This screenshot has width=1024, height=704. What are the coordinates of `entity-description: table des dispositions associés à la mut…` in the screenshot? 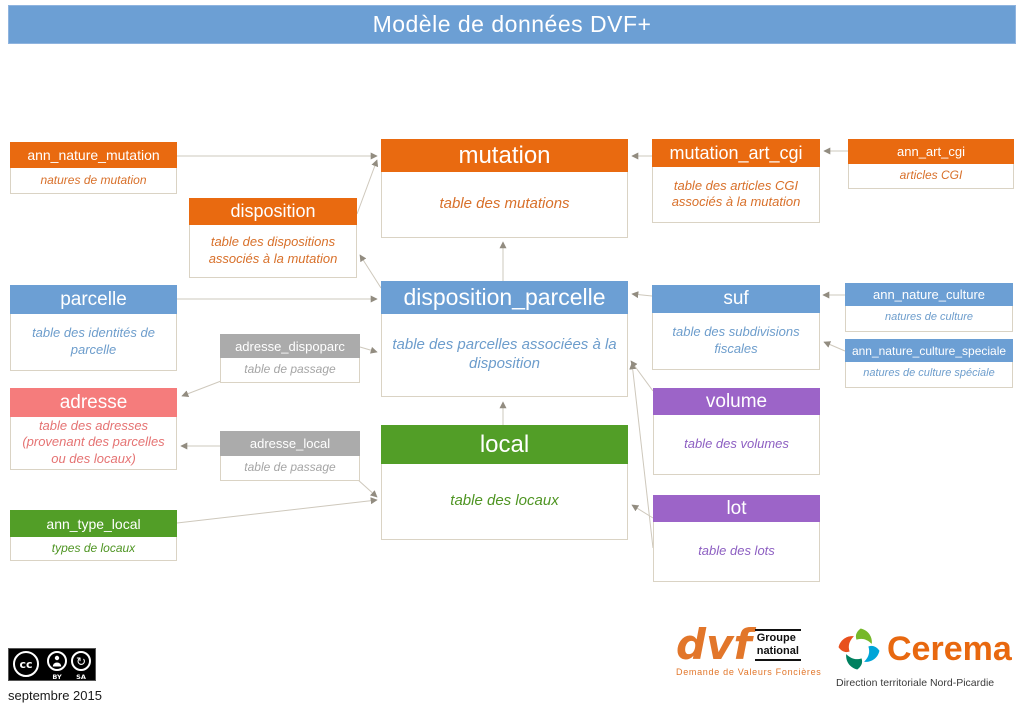 It's located at (273, 250).